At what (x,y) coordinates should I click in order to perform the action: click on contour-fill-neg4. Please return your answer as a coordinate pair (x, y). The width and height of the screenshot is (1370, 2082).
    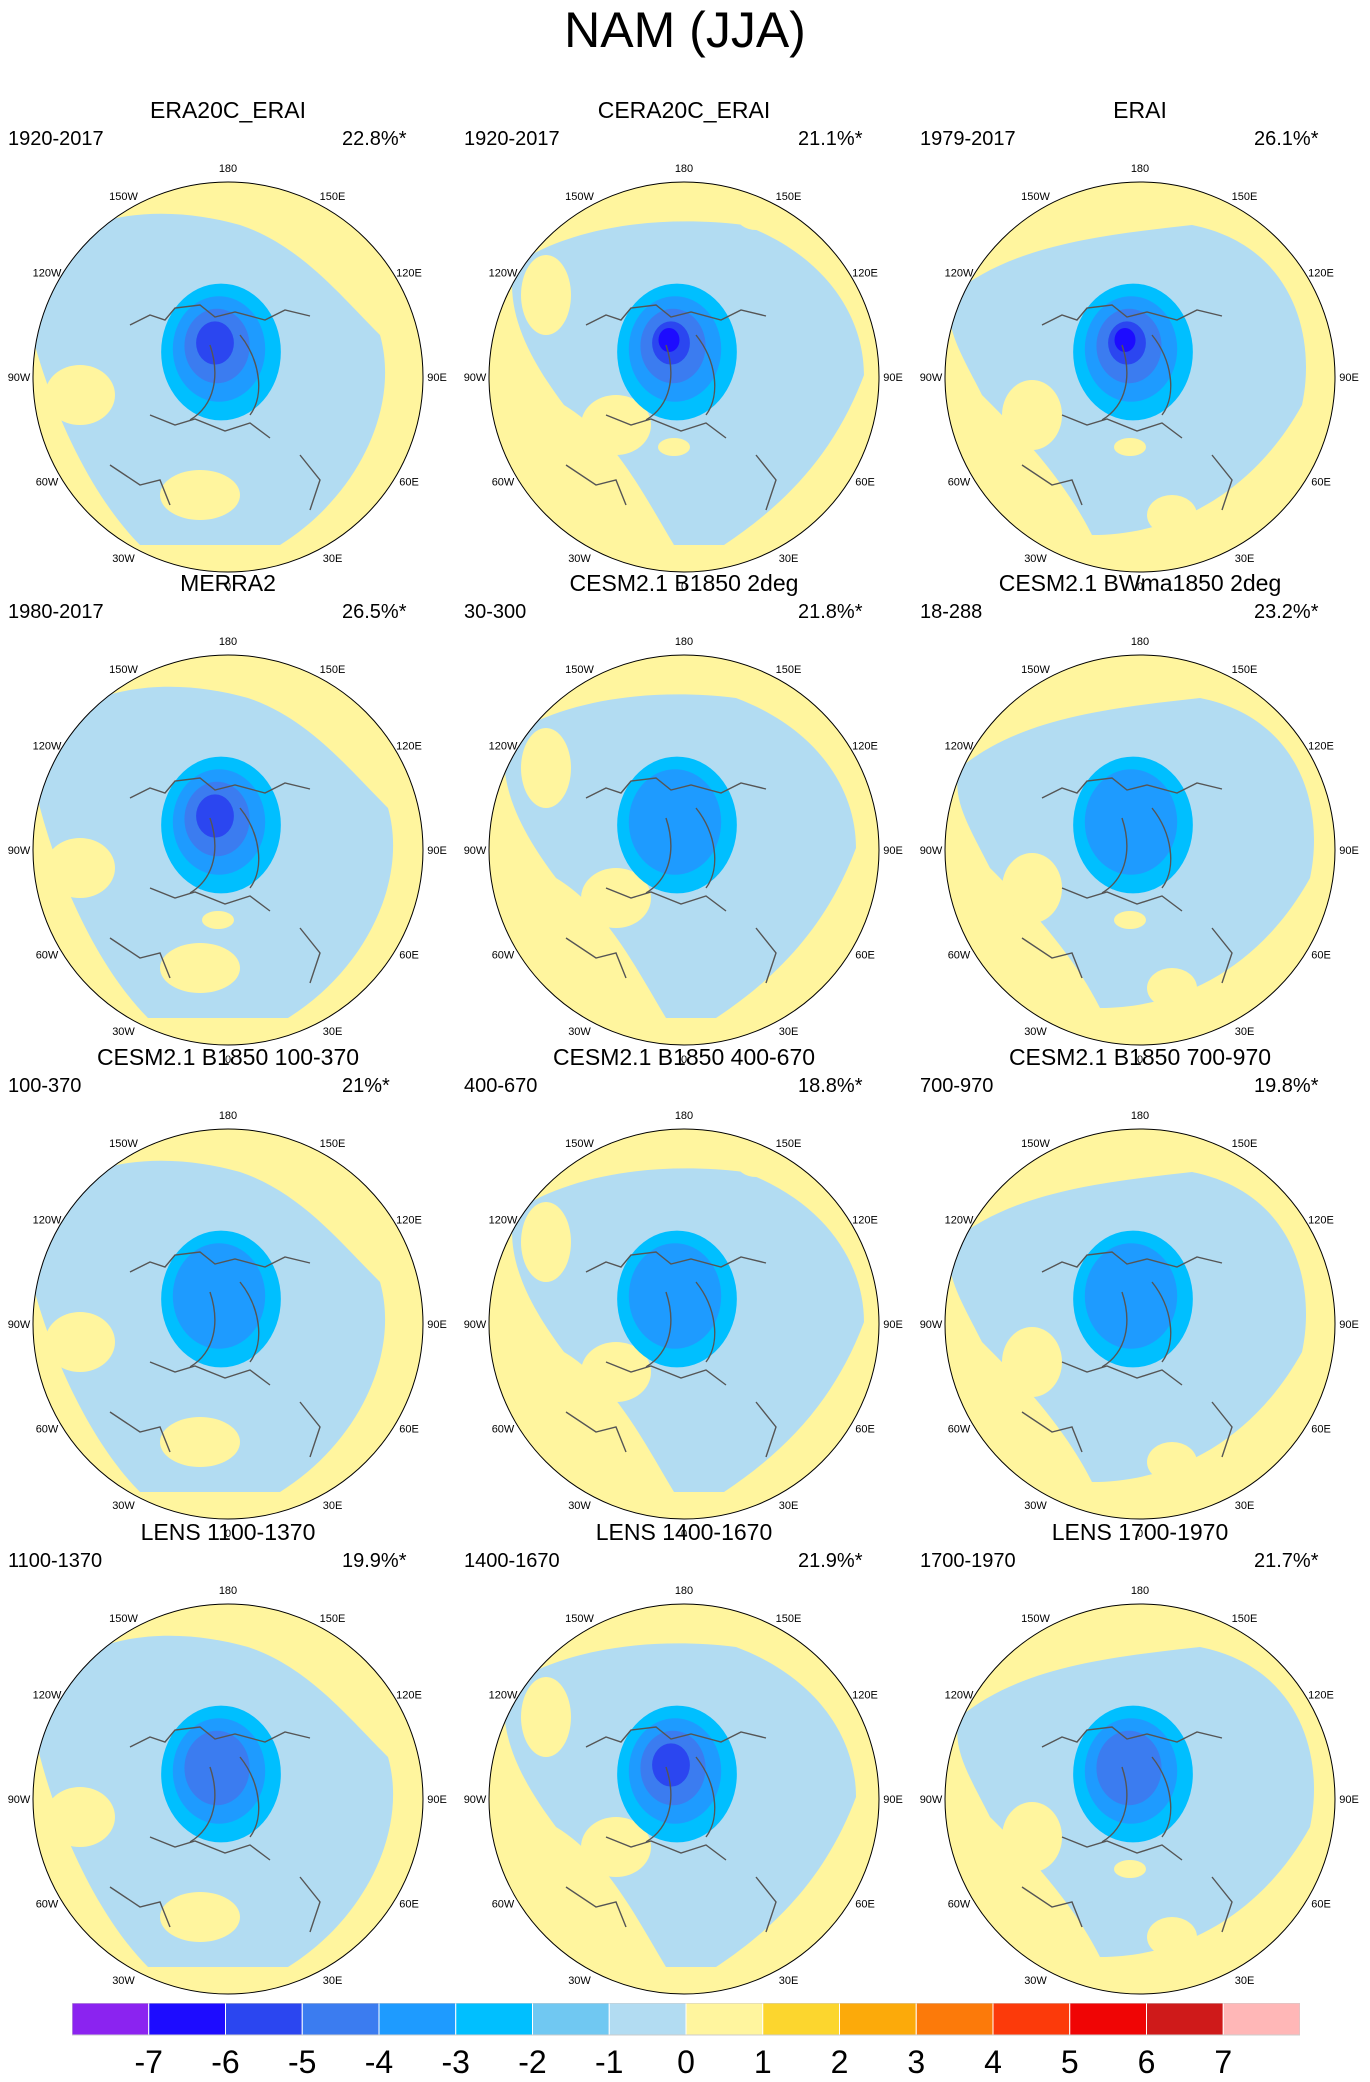
    Looking at the image, I should click on (1129, 1768).